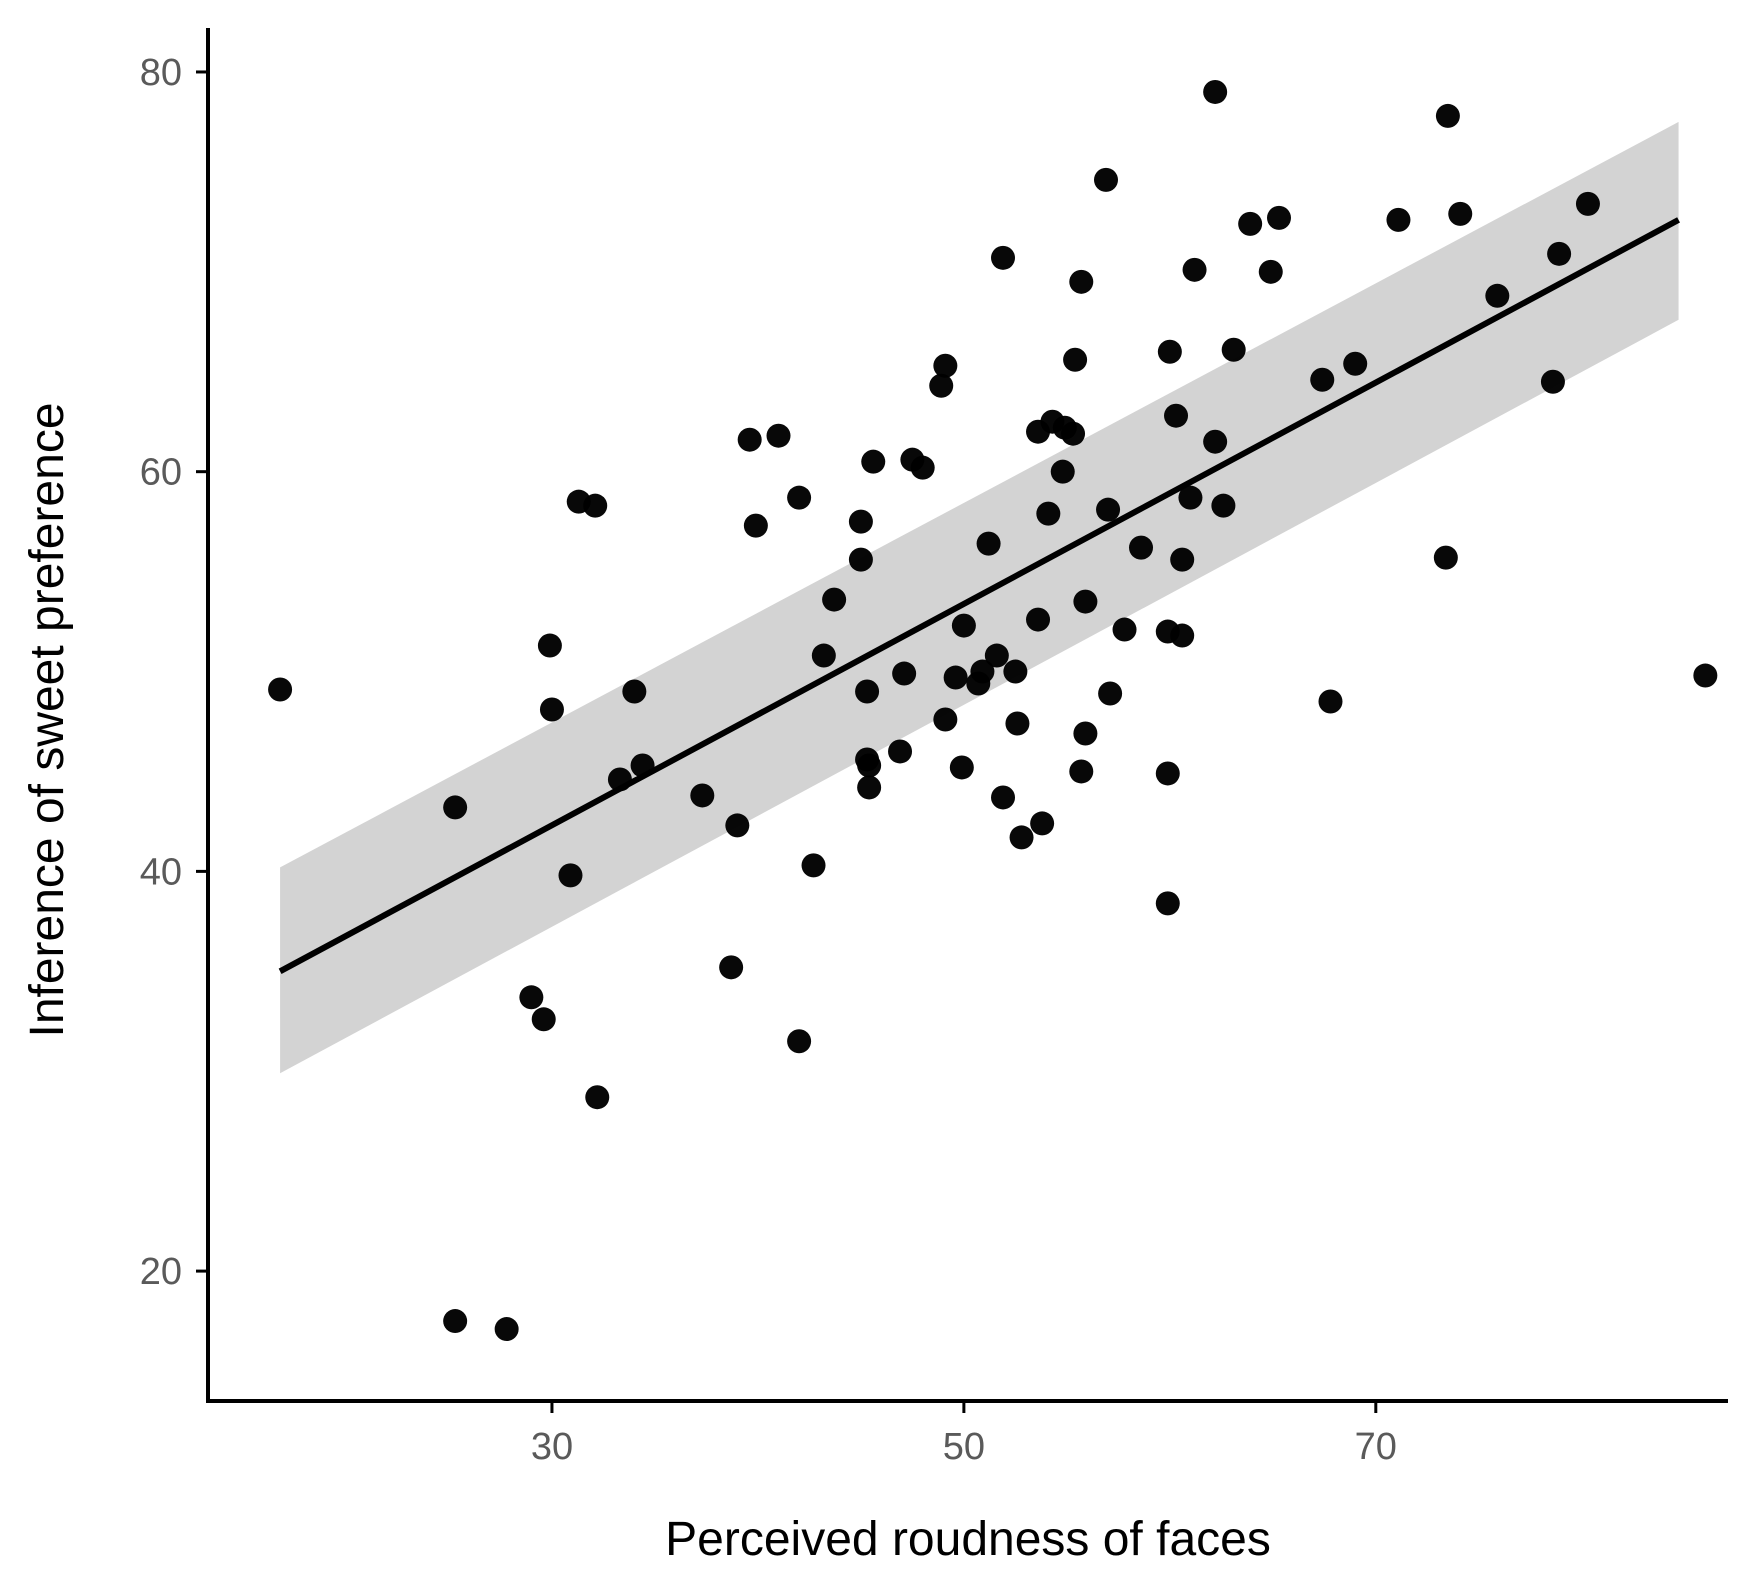  What do you see at coordinates (161, 473) in the screenshot?
I see `y-tick-label: 60` at bounding box center [161, 473].